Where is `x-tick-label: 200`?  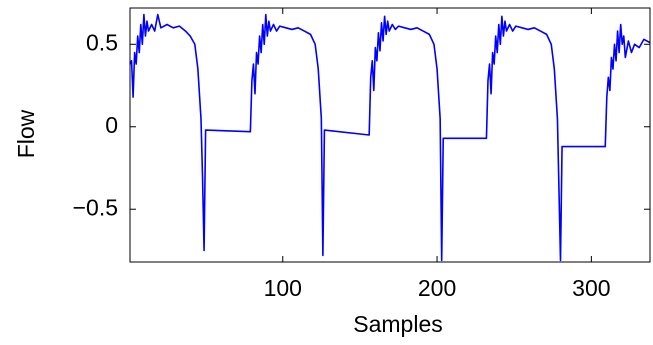
x-tick-label: 200 is located at coordinates (437, 288).